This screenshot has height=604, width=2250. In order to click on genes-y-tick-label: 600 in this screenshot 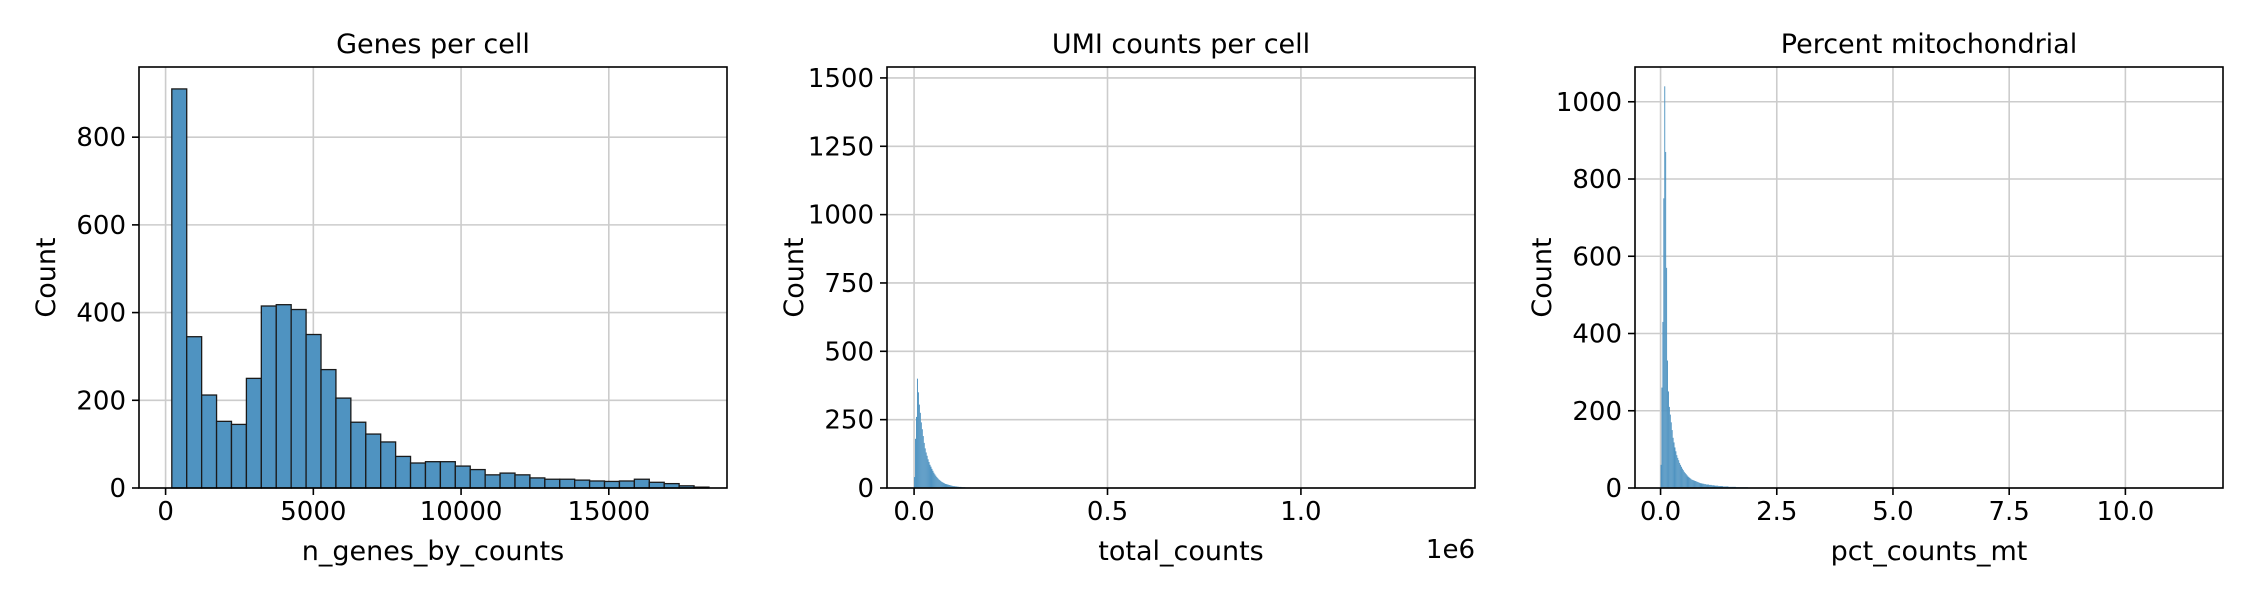, I will do `click(101, 226)`.